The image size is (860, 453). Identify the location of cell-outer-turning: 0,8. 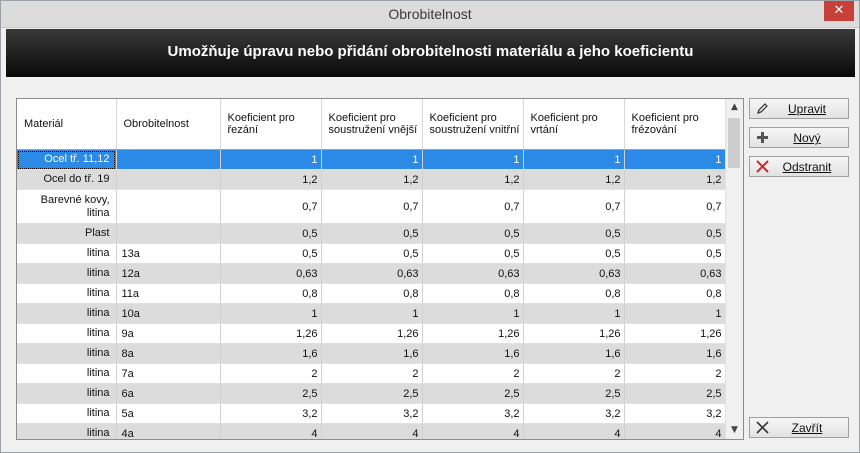
(372, 293).